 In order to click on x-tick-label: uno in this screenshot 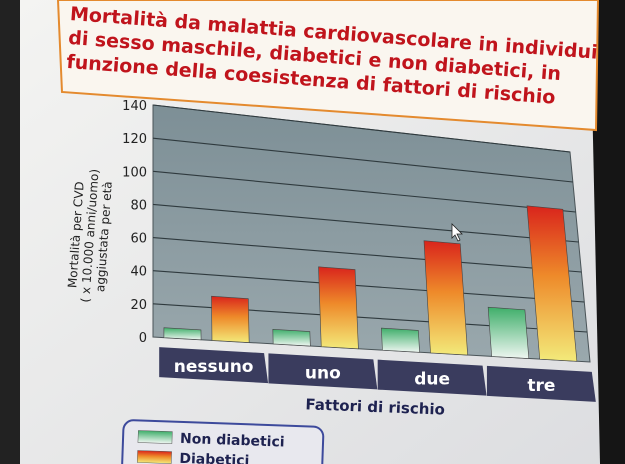, I will do `click(323, 373)`.